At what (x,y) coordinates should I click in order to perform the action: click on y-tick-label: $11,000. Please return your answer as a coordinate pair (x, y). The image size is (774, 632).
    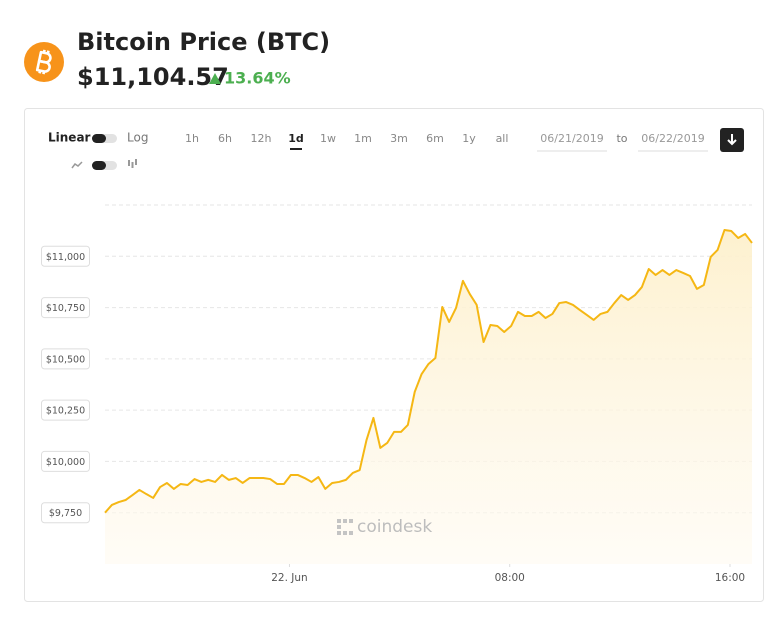
    Looking at the image, I should click on (65, 257).